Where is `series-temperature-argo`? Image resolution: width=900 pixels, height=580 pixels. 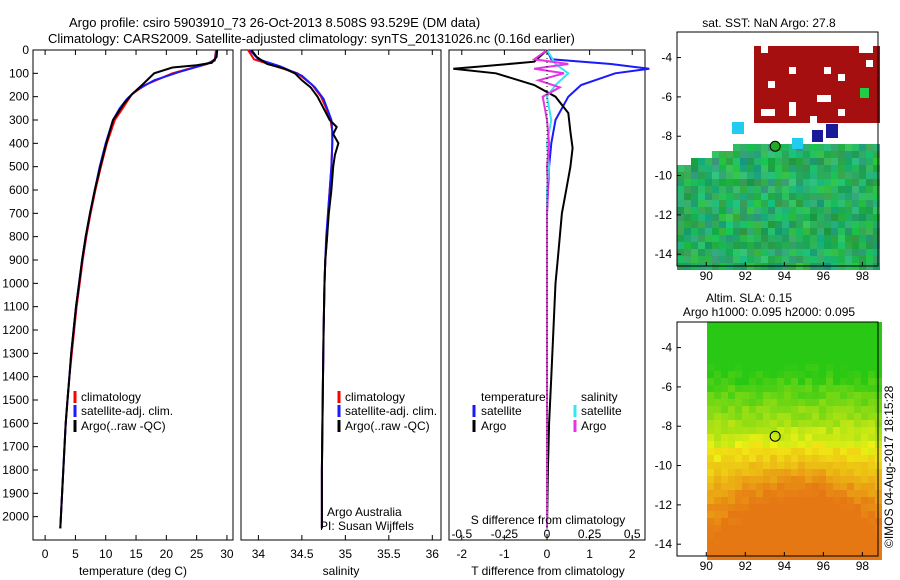 series-temperature-argo is located at coordinates (513, 289).